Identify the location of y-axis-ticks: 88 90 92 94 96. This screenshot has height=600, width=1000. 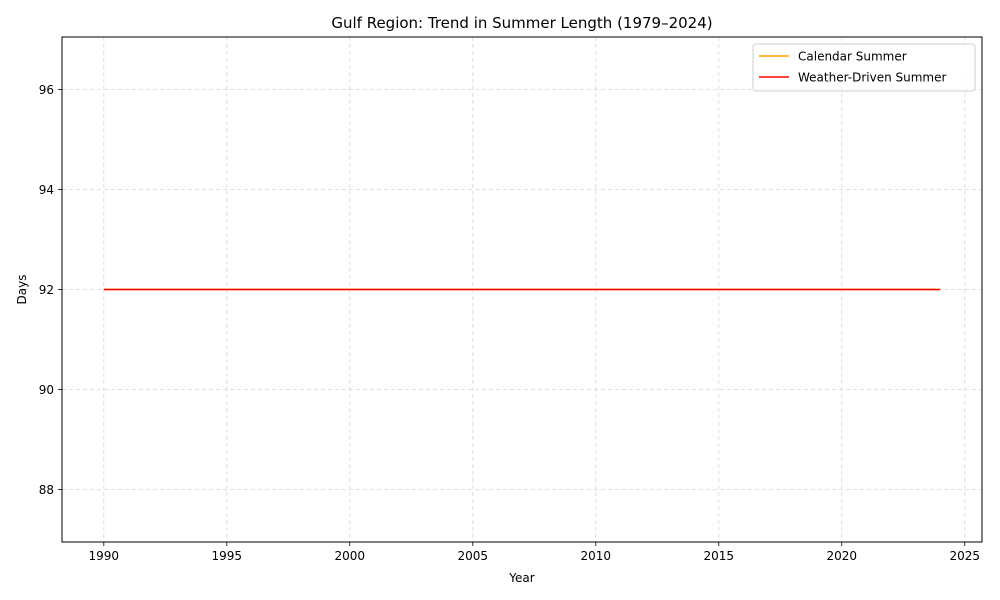
(50, 290).